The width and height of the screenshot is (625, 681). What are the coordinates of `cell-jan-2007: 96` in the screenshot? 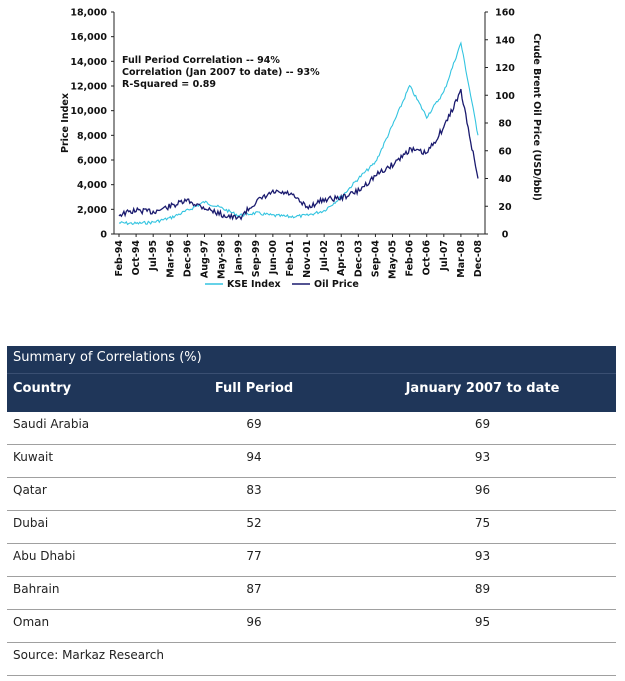 It's located at (482, 490).